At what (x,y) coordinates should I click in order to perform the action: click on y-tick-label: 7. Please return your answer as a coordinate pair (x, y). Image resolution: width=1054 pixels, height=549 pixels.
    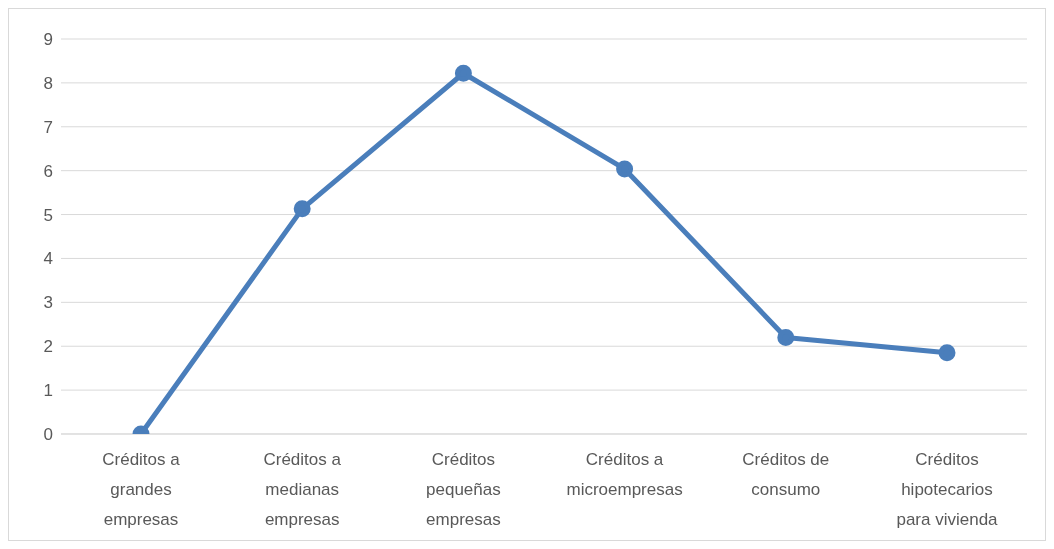
    Looking at the image, I should click on (48, 127).